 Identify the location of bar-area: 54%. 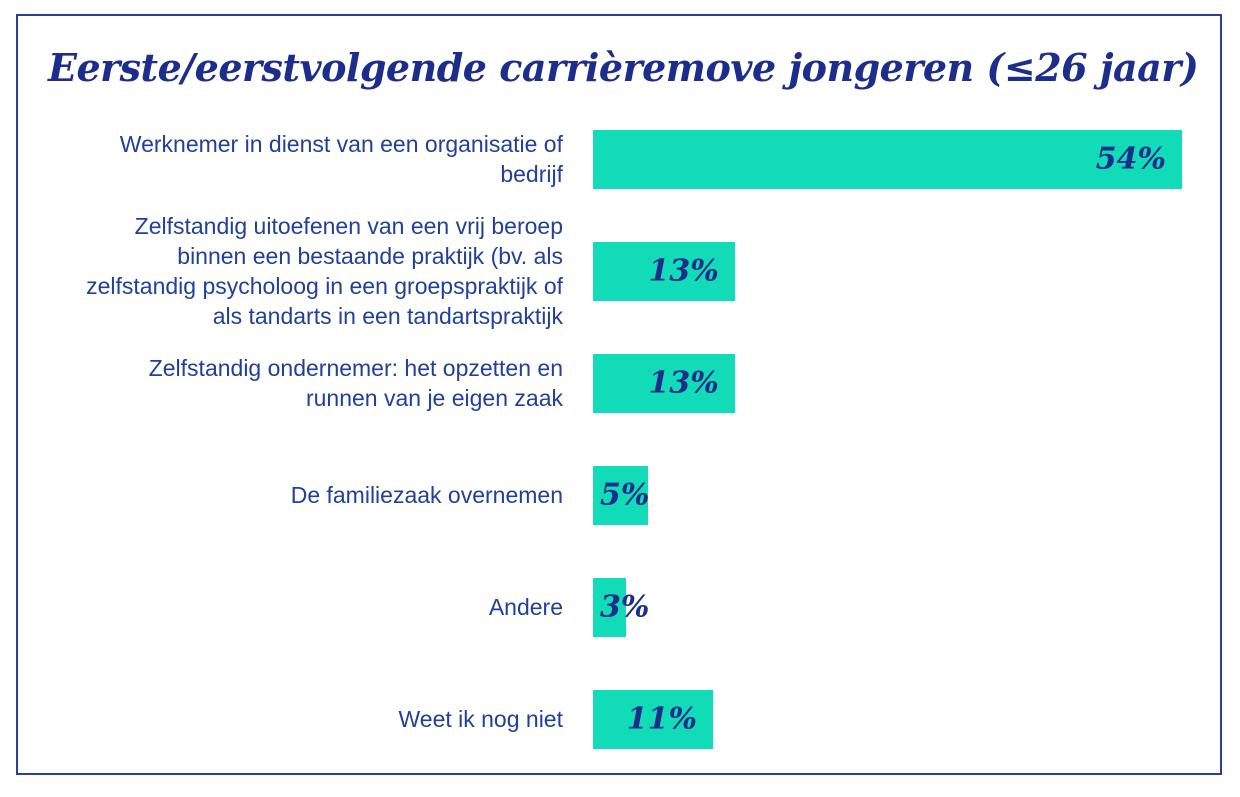
(887, 159).